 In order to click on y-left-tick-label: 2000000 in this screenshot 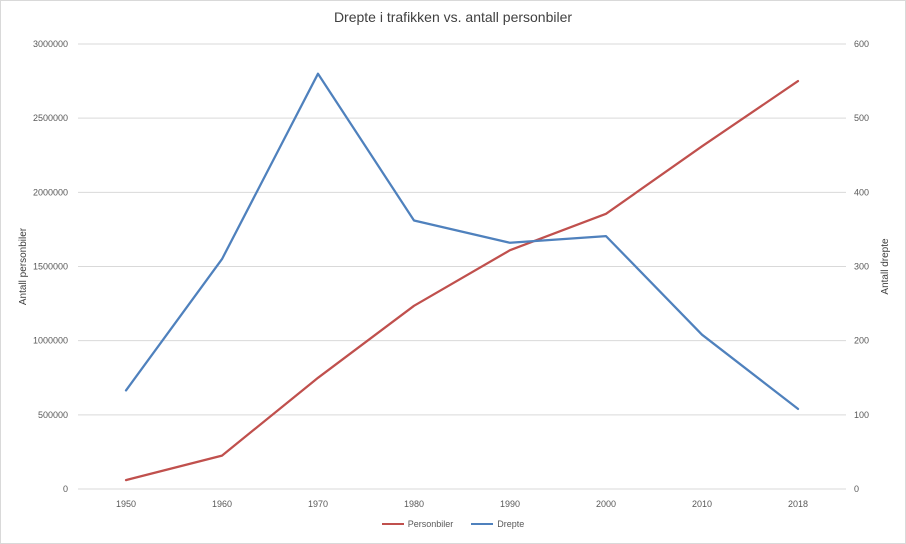, I will do `click(50, 192)`.